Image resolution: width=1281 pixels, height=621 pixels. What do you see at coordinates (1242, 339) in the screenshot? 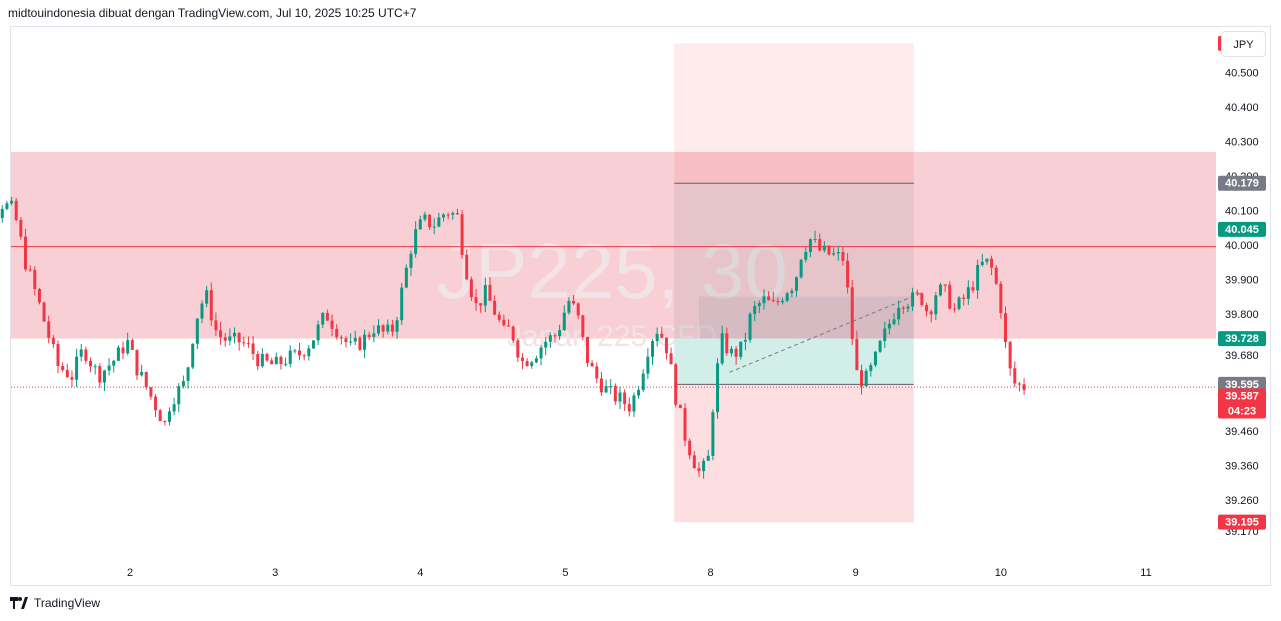
I see `price-badge-label: 39.728` at bounding box center [1242, 339].